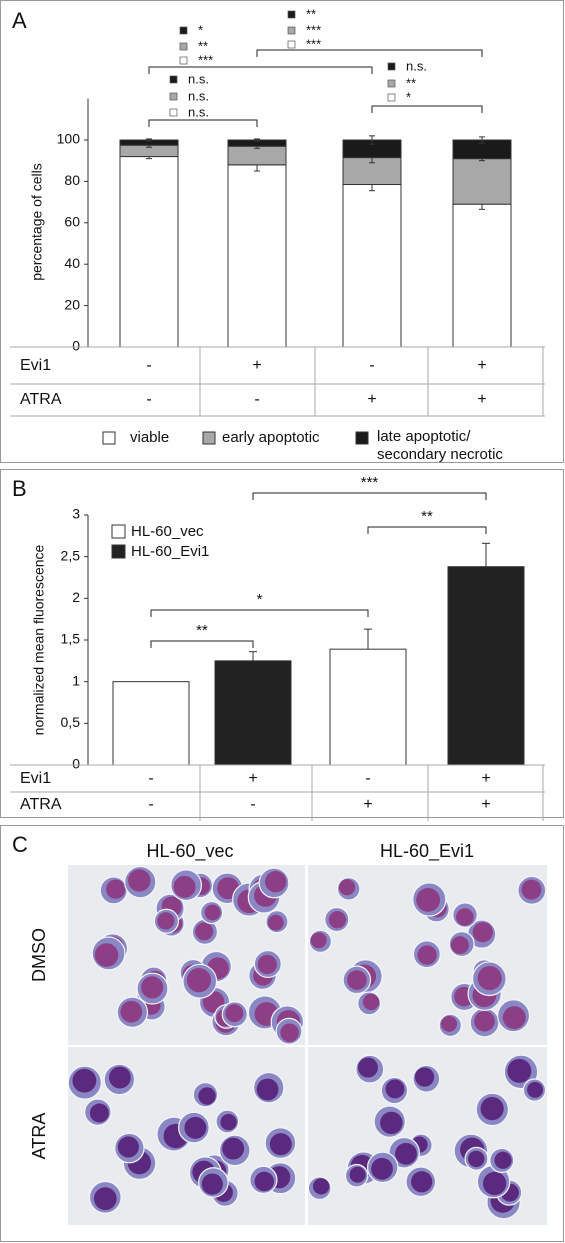 This screenshot has width=565, height=1243. What do you see at coordinates (72, 222) in the screenshot?
I see `y-tick-label: 60` at bounding box center [72, 222].